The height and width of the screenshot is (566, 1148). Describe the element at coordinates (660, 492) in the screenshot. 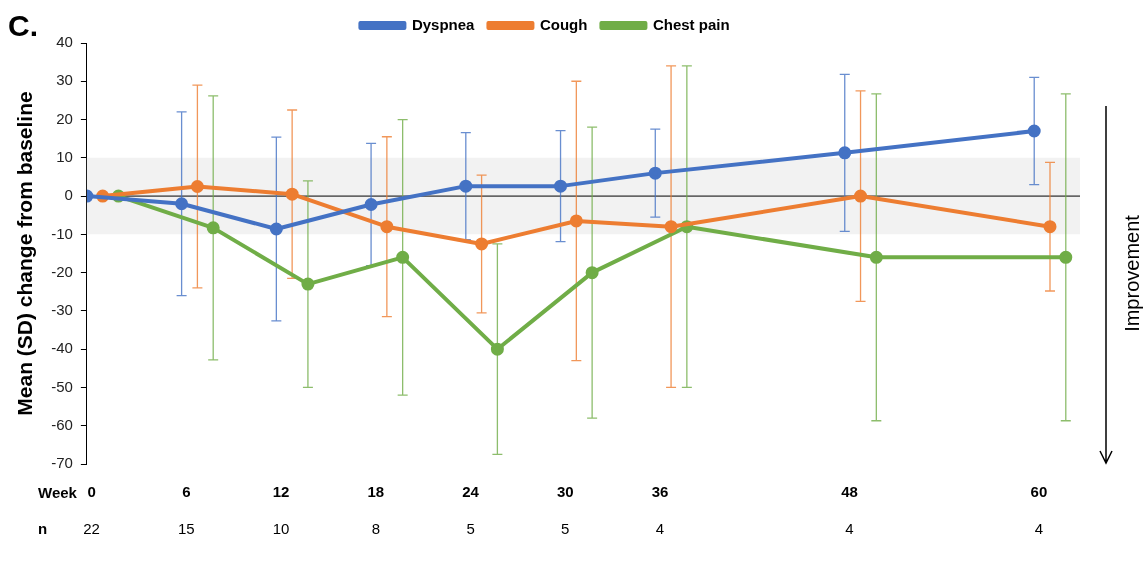

I see `x-tick-label: 36` at that location.